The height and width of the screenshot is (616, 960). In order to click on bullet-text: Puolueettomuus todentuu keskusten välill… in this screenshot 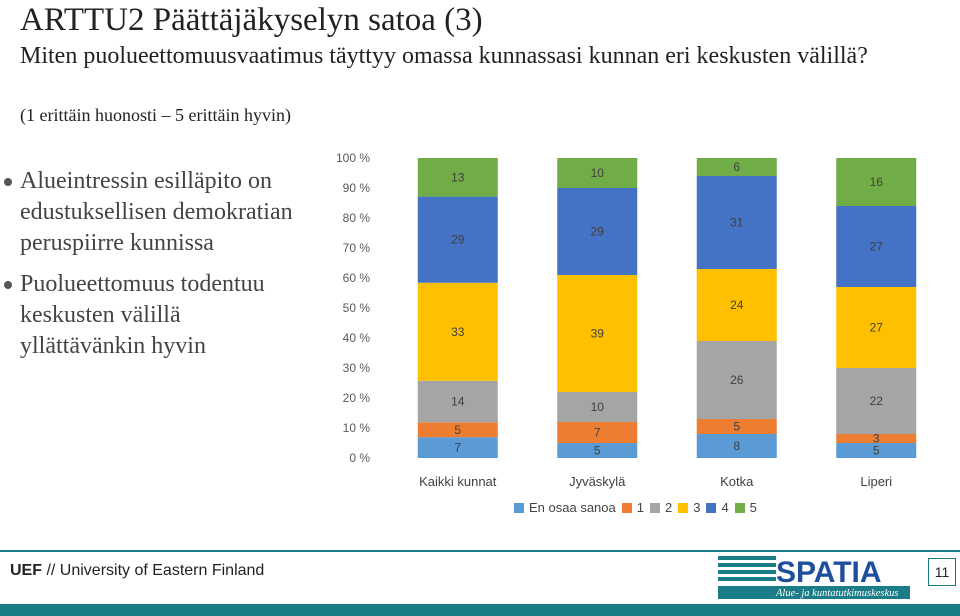, I will do `click(142, 315)`.